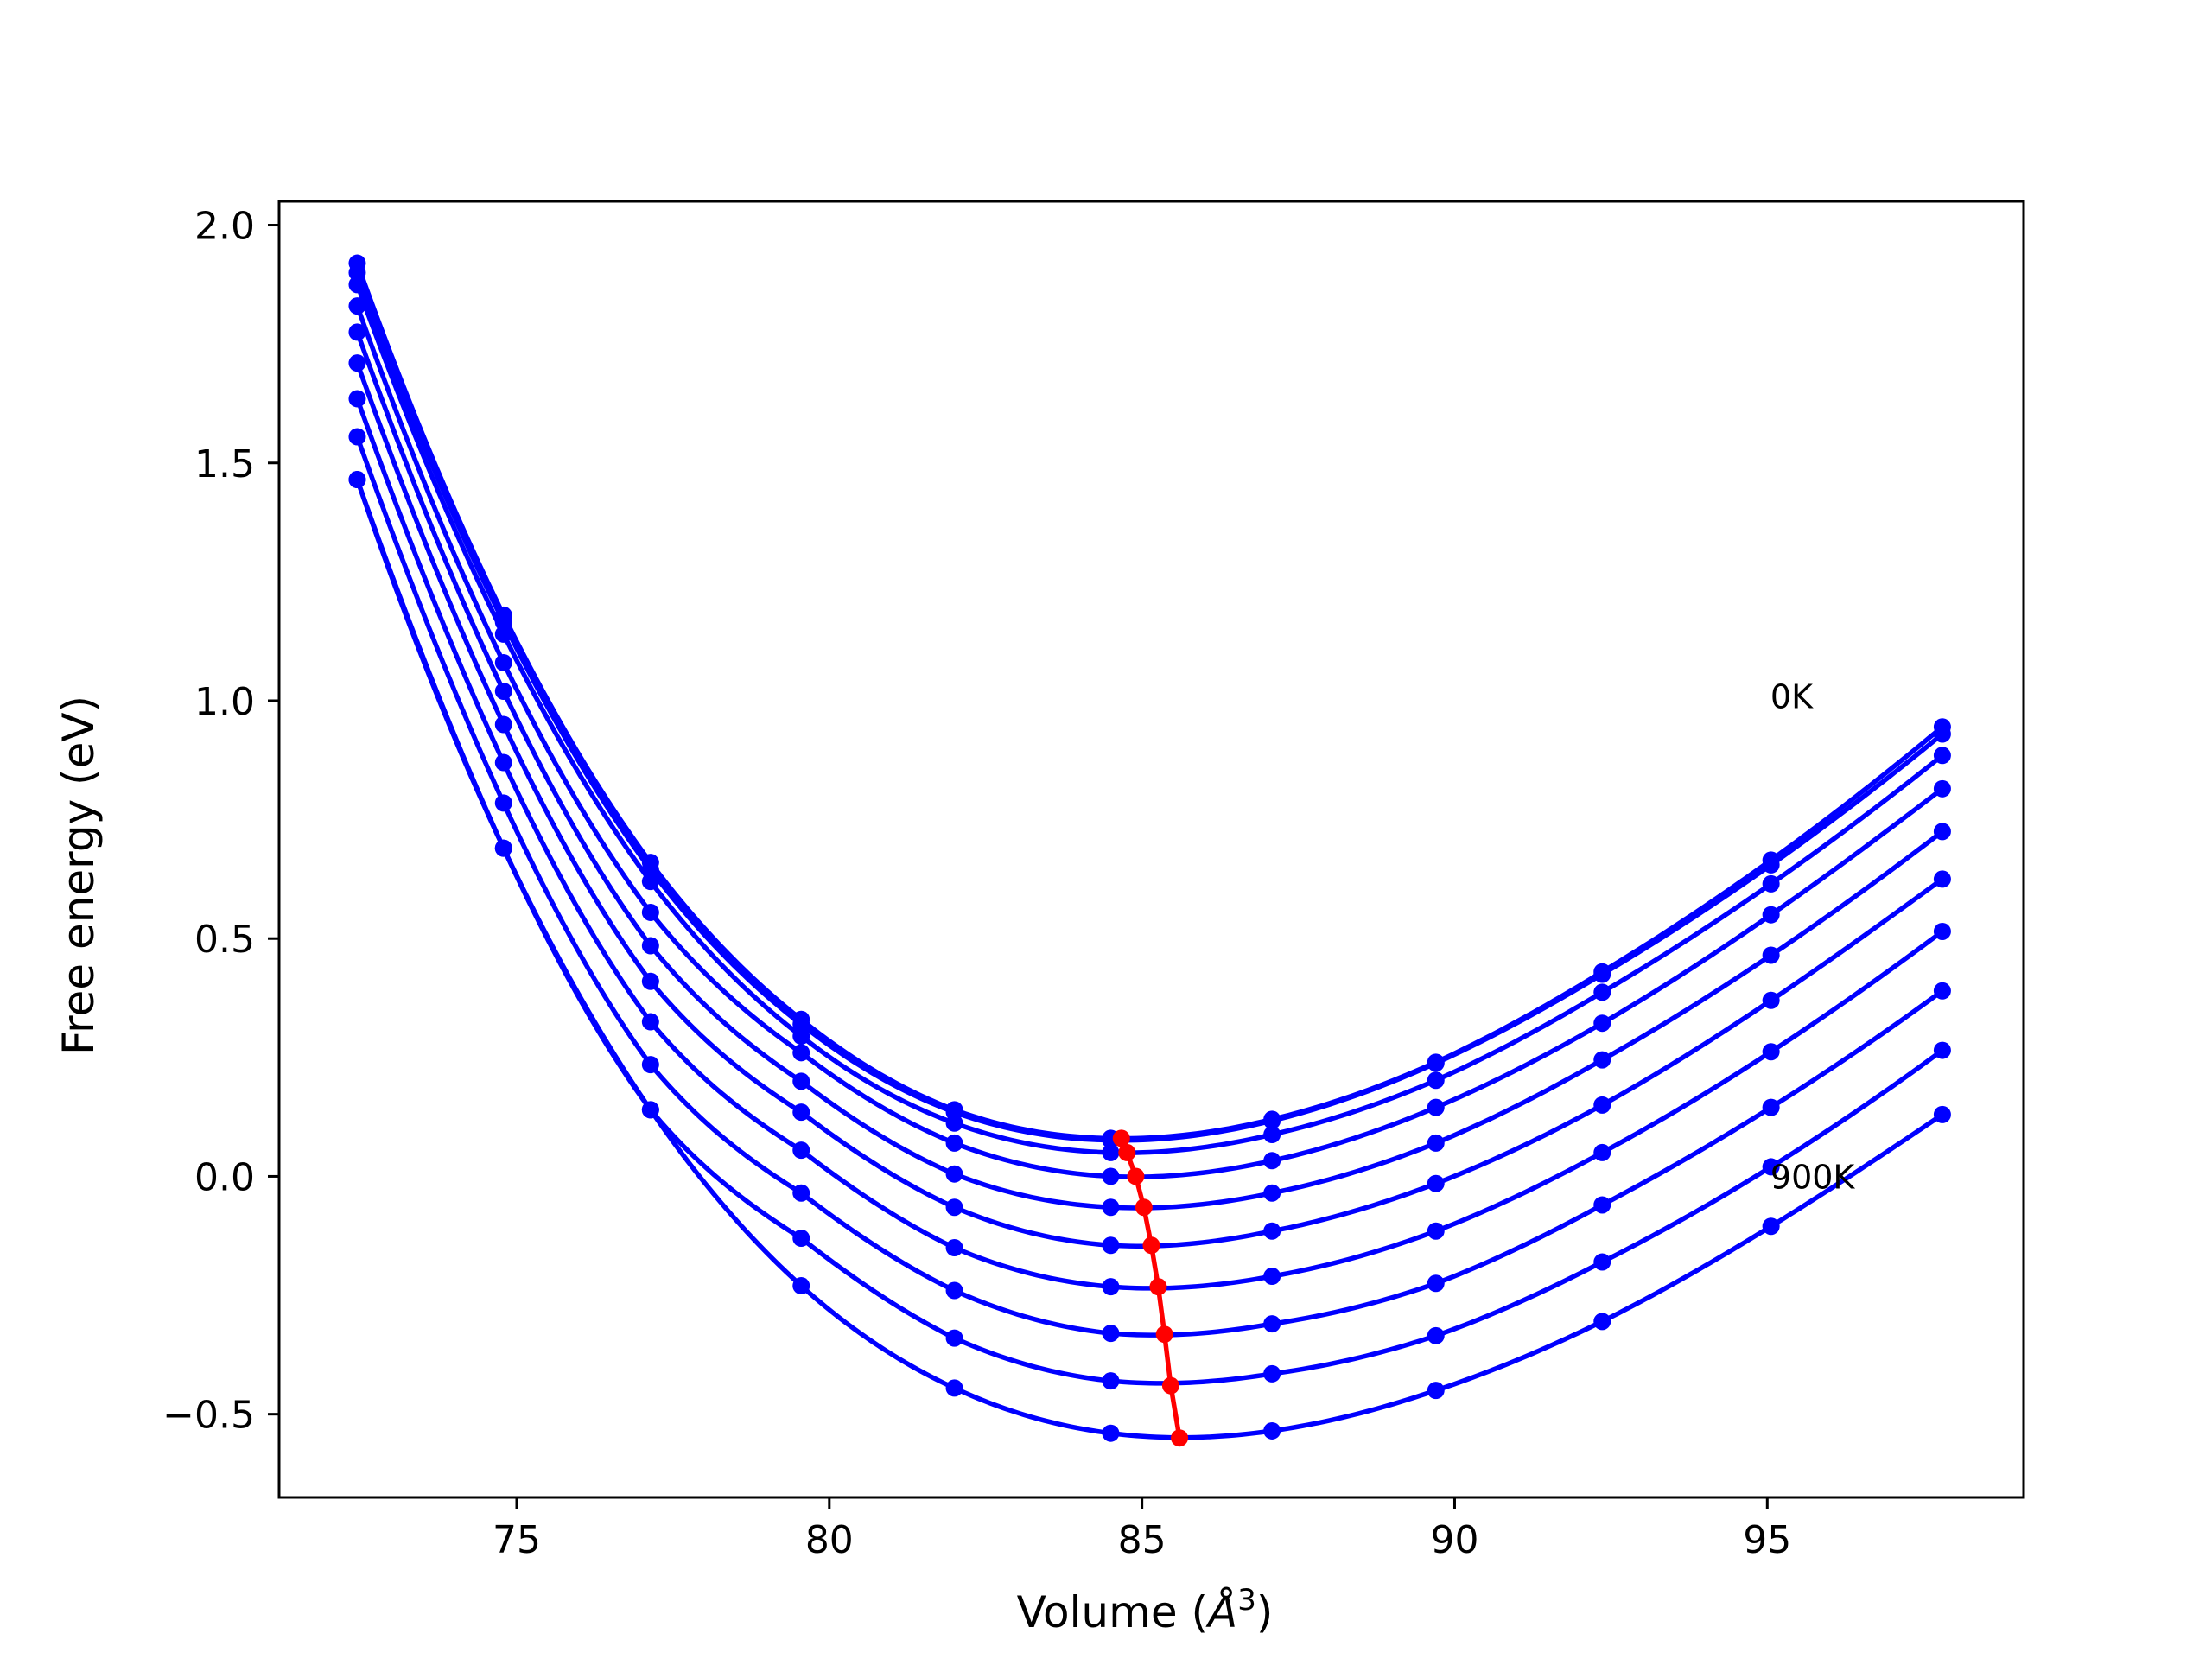 This screenshot has width=2212, height=1659. Describe the element at coordinates (1150, 1288) in the screenshot. I see `minima-layer` at that location.